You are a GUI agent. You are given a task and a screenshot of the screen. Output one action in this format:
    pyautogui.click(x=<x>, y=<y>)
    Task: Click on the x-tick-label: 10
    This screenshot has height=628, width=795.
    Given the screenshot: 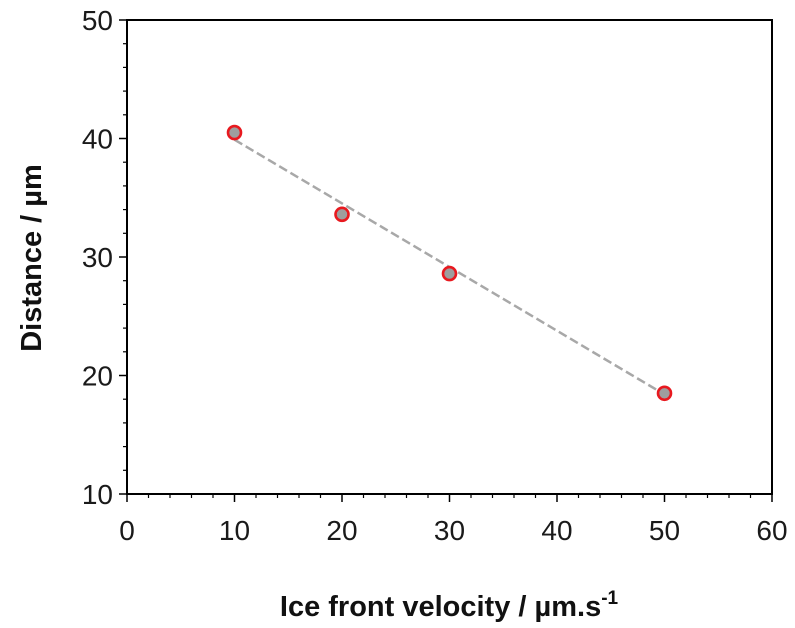 What is the action you would take?
    pyautogui.click(x=234, y=530)
    